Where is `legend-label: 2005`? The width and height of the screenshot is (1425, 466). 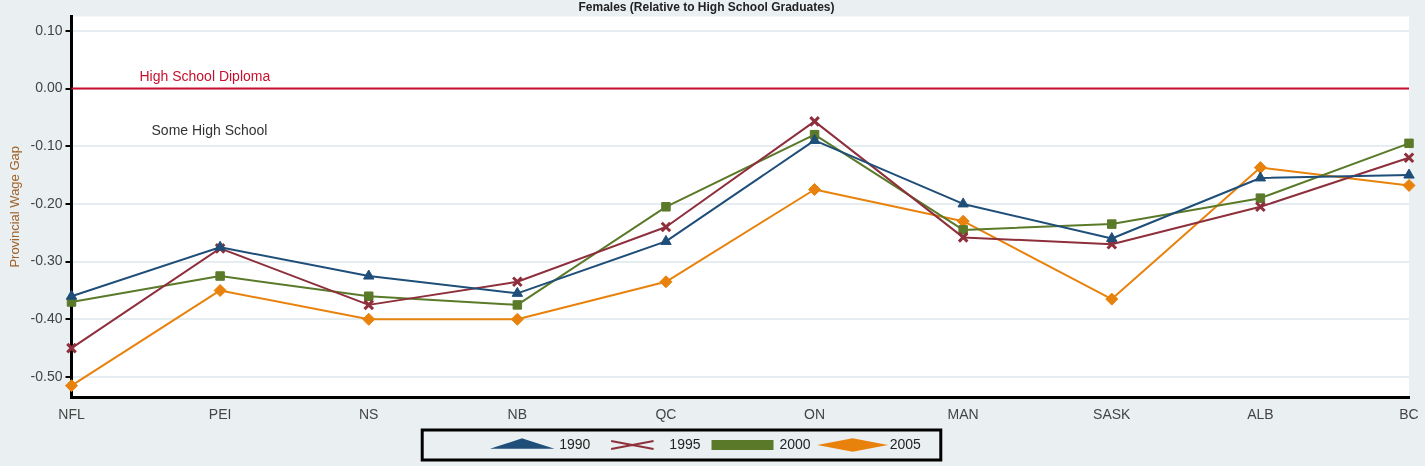 legend-label: 2005 is located at coordinates (905, 443).